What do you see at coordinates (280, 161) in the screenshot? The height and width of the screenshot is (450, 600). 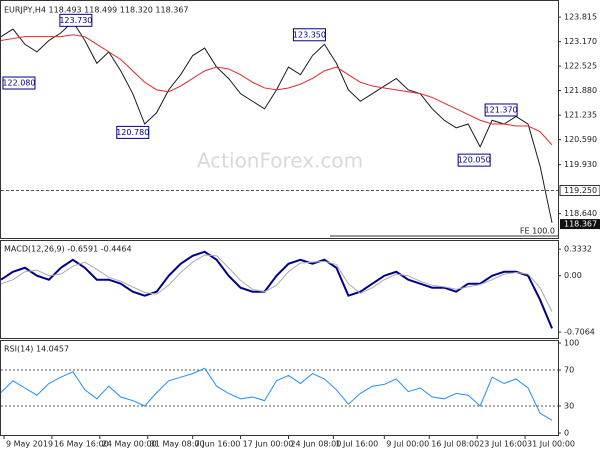 I see `watermark: ActionForex.com` at bounding box center [280, 161].